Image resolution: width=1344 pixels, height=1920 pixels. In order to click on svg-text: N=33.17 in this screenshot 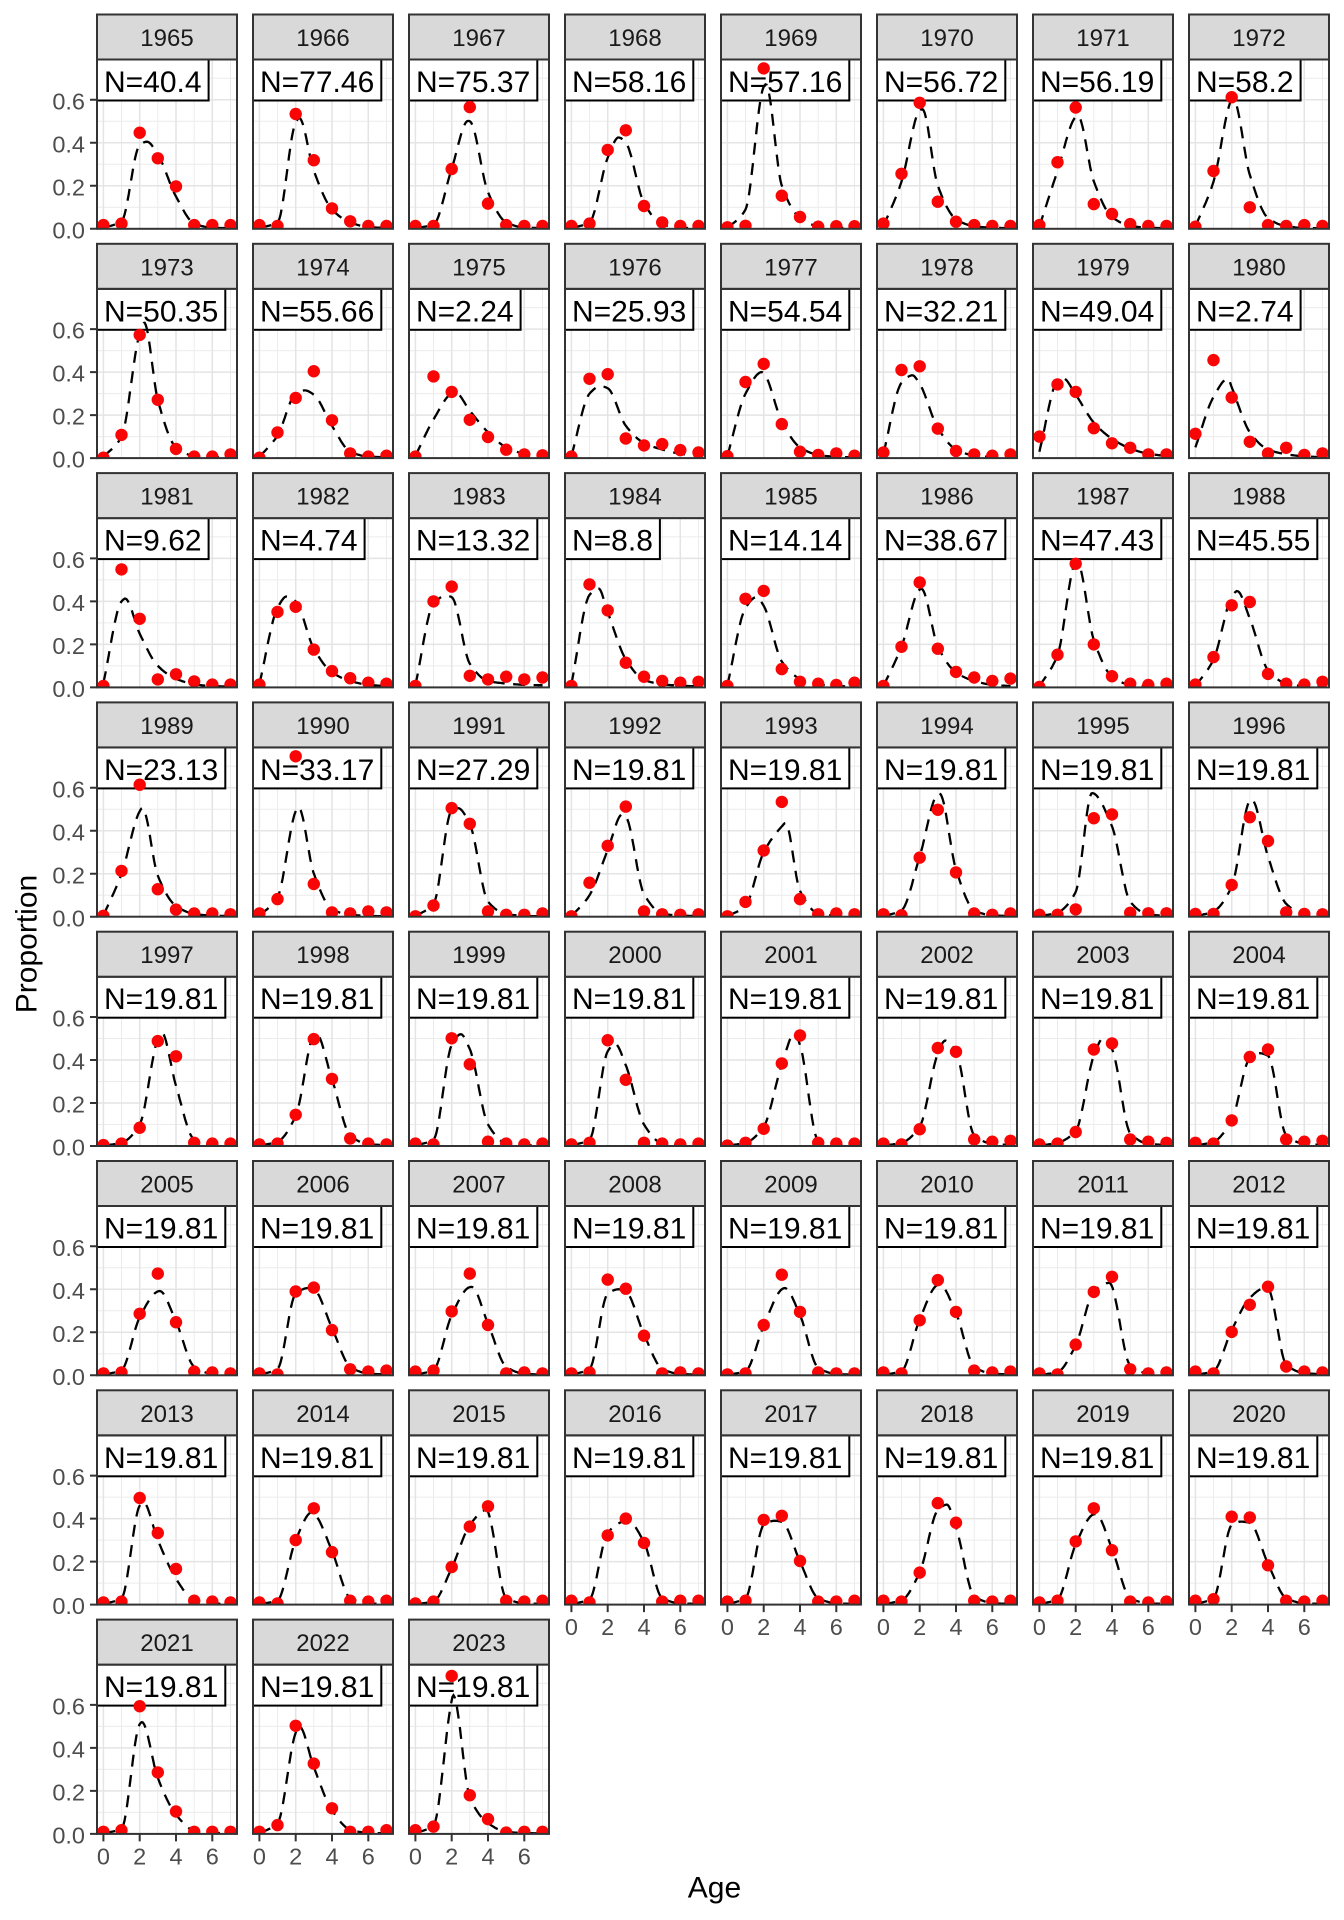, I will do `click(317, 770)`.